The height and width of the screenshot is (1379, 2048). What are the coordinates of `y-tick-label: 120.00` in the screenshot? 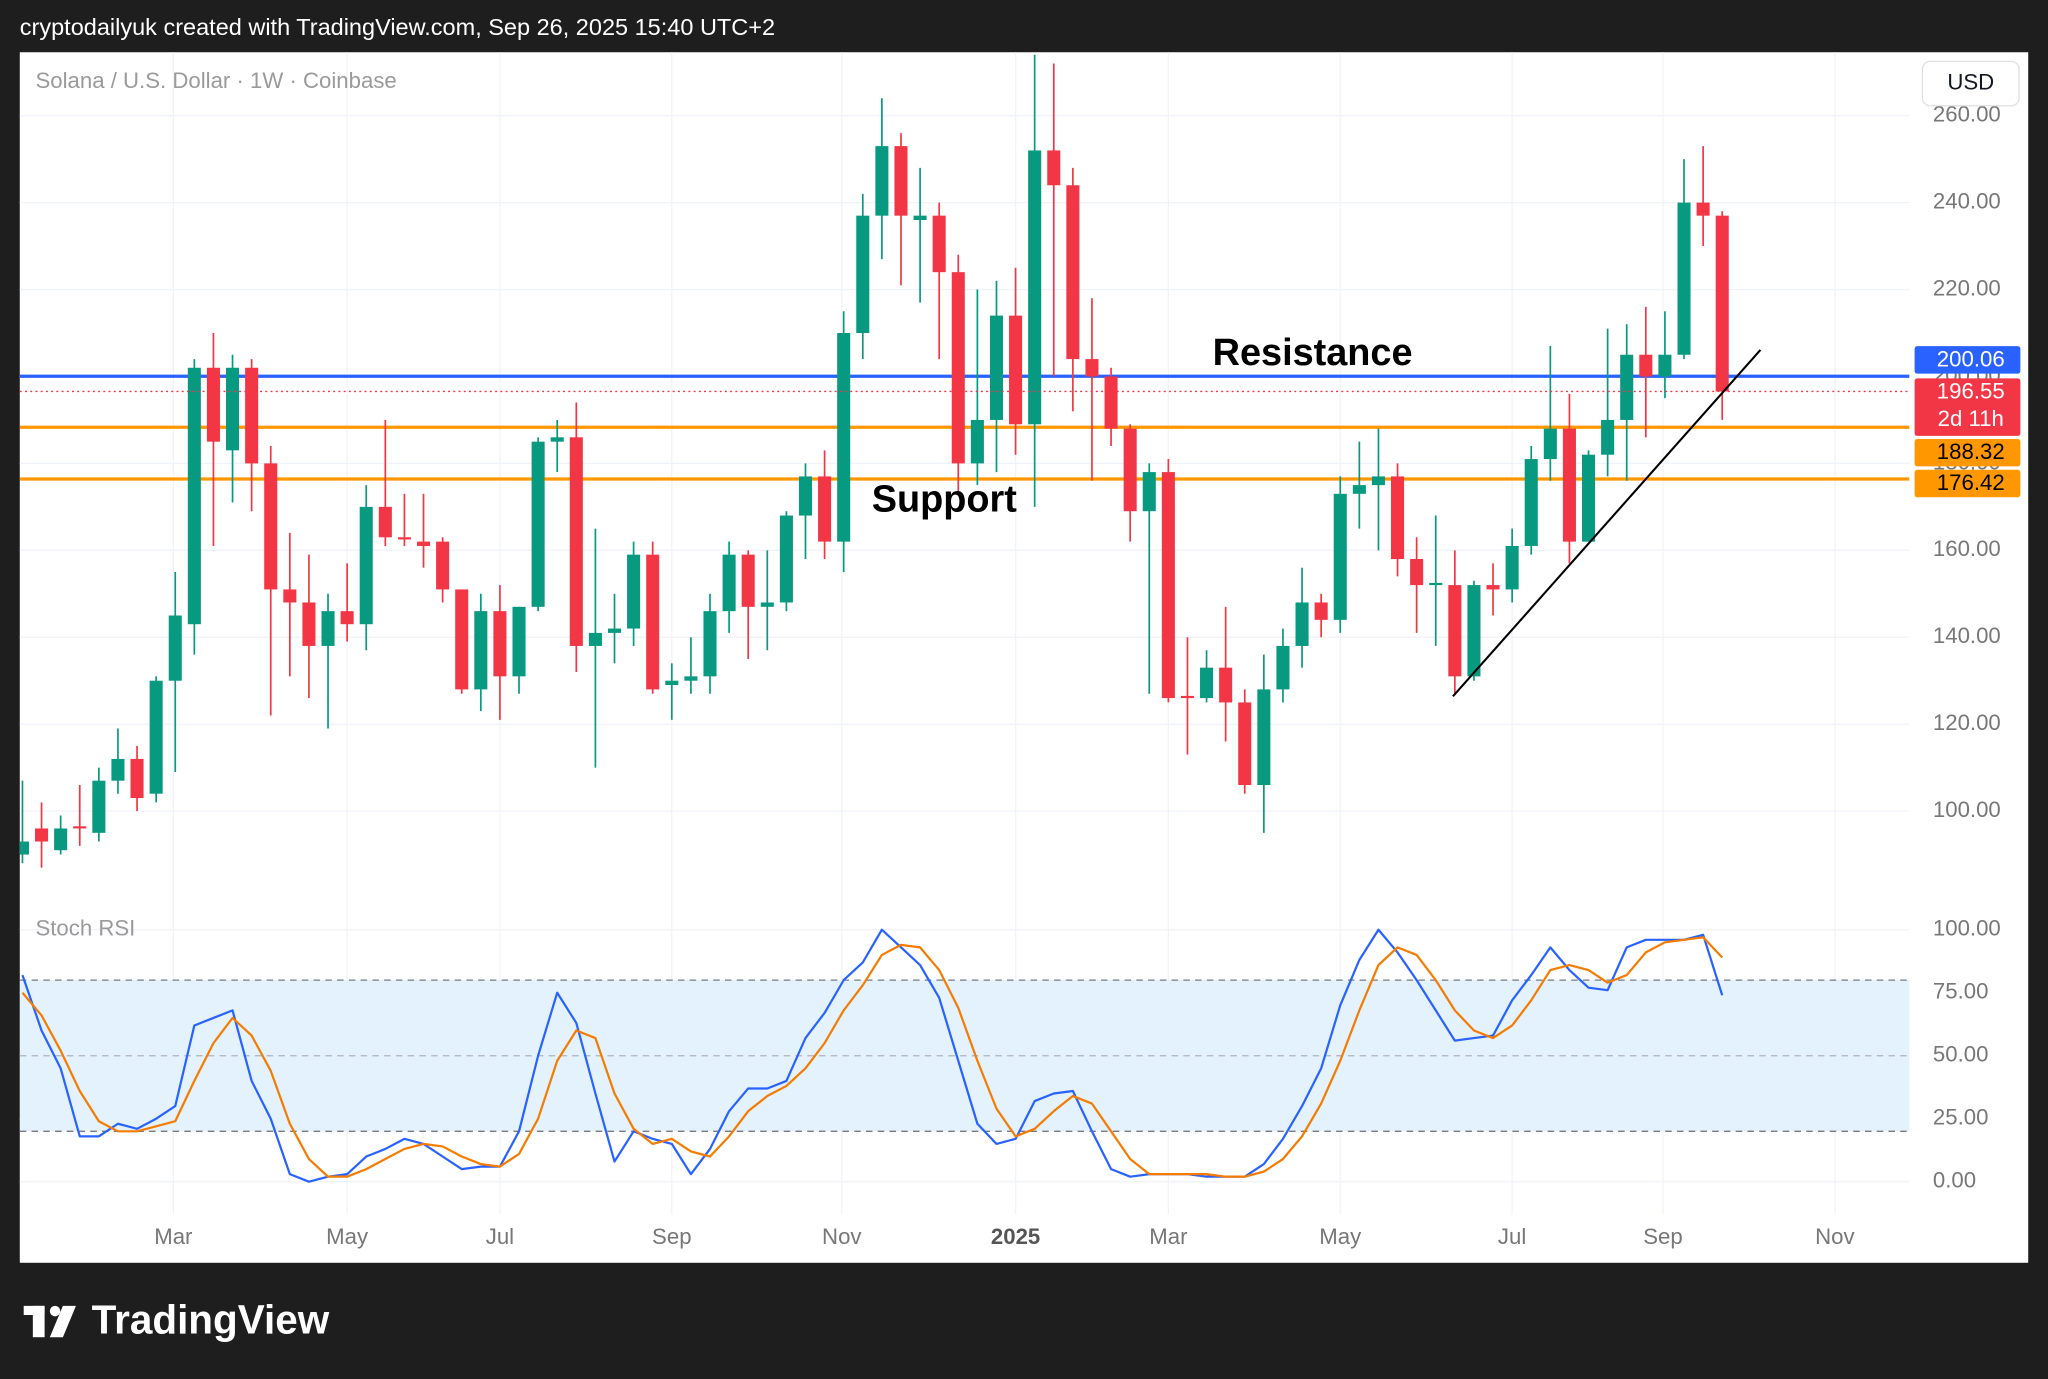 It's located at (1967, 722).